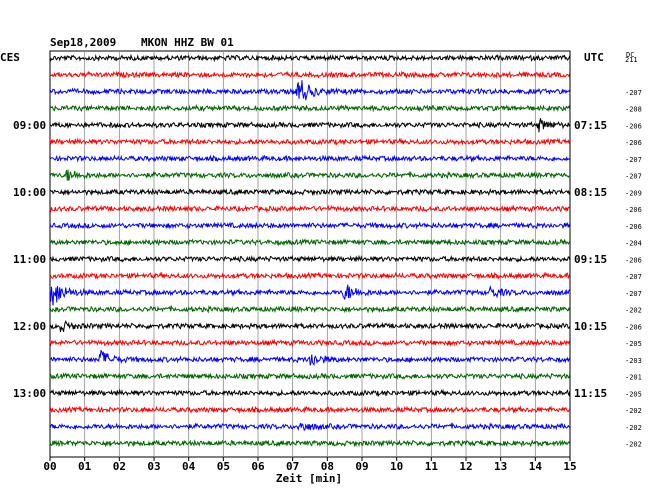 Image resolution: width=650 pixels, height=494 pixels. What do you see at coordinates (590, 326) in the screenshot?
I see `right-time-label: 10:15` at bounding box center [590, 326].